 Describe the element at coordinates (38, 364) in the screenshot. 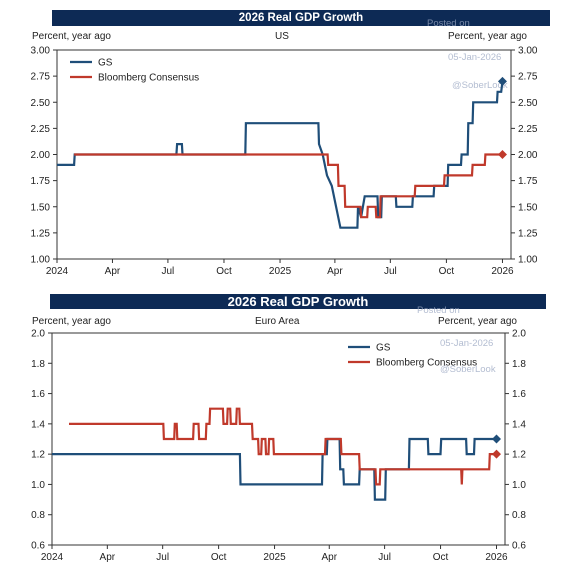

I see `y-tick-label-left: 1.8` at that location.